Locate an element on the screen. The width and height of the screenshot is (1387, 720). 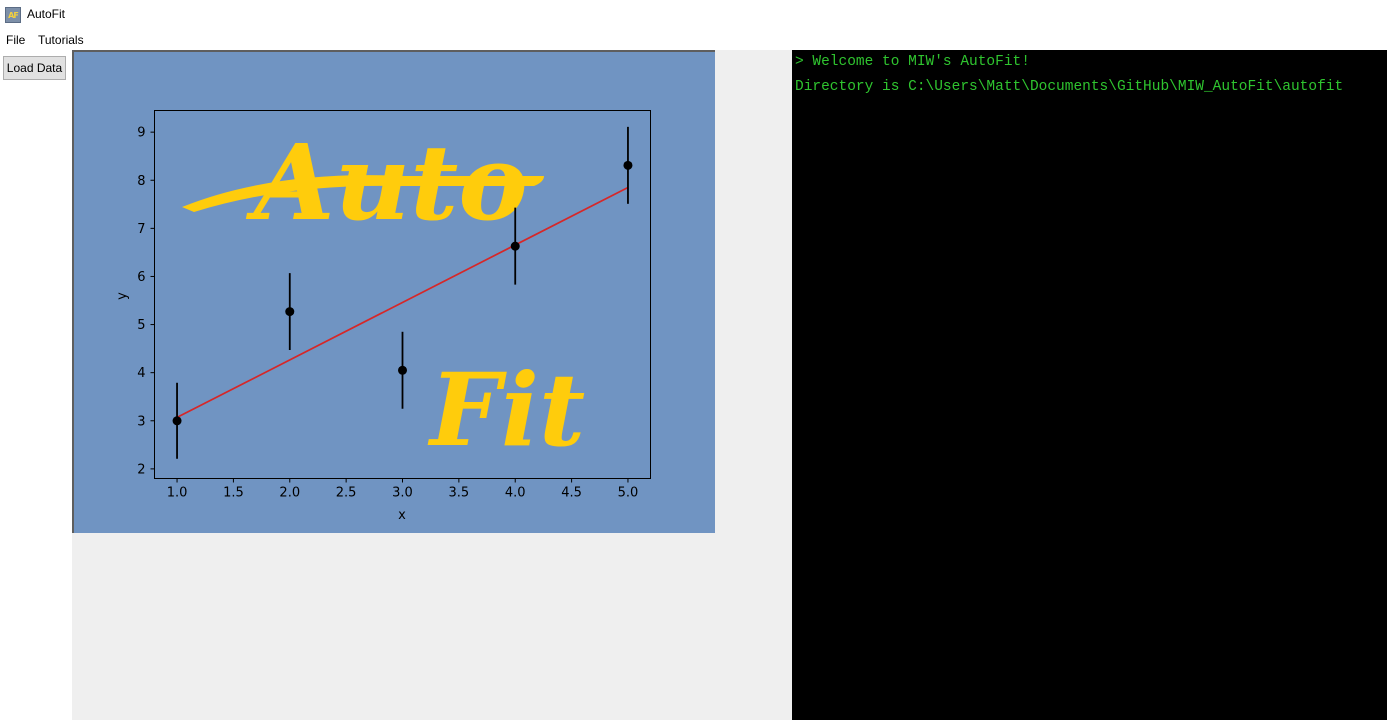
y-tick-label: 4 is located at coordinates (141, 373).